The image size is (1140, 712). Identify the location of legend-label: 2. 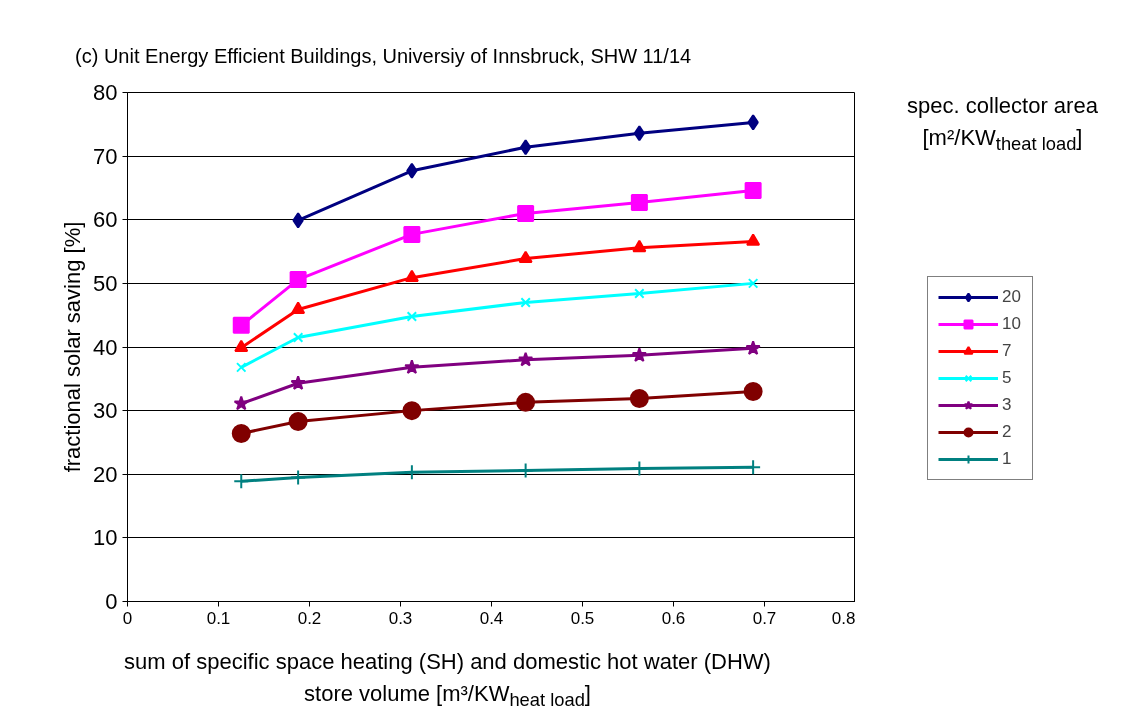
(1007, 432).